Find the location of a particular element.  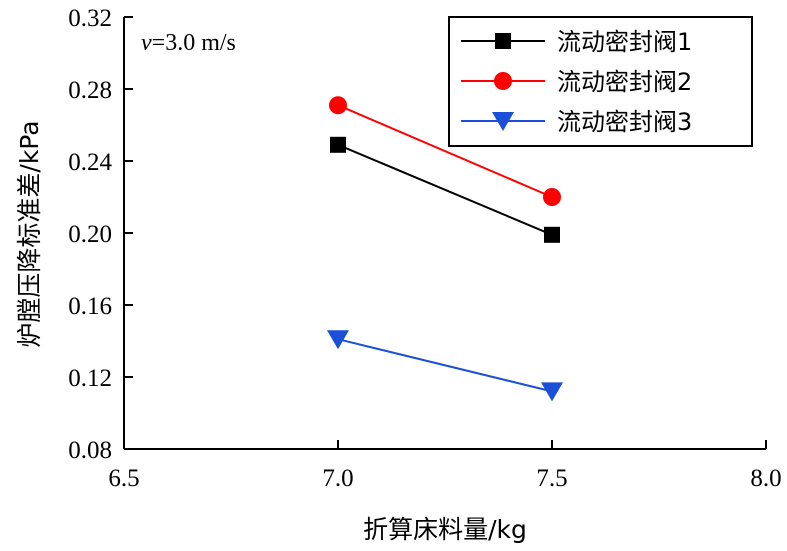

y-tick-label: 0.28 is located at coordinates (90, 90).